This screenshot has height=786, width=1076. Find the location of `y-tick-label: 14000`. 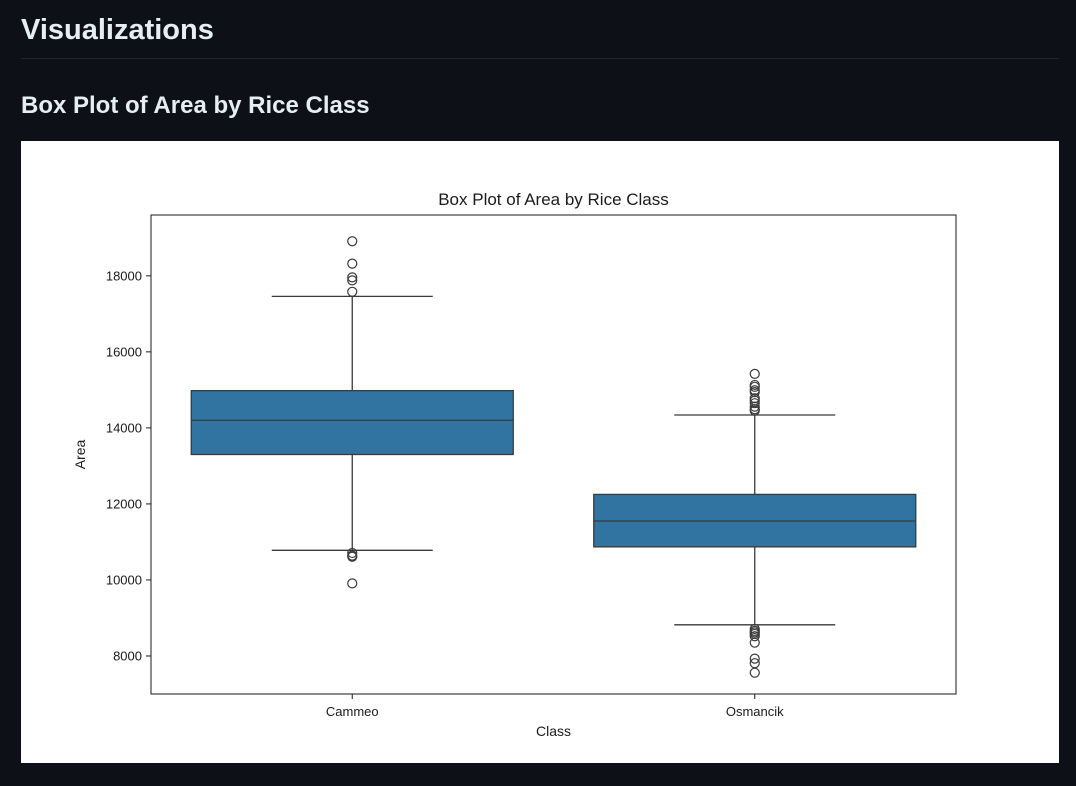

y-tick-label: 14000 is located at coordinates (124, 427).